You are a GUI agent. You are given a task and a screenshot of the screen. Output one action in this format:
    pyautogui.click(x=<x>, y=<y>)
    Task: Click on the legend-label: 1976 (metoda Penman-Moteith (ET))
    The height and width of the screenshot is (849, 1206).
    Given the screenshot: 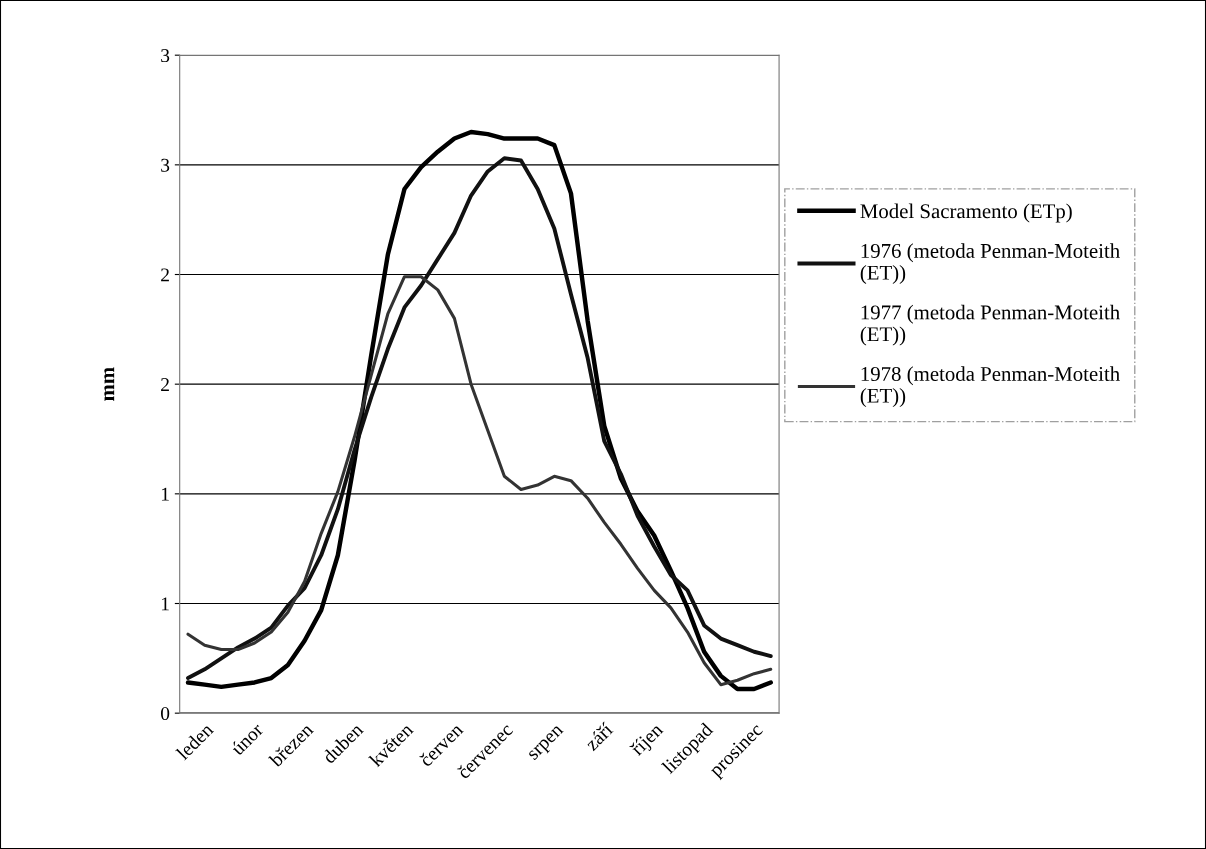 What is the action you would take?
    pyautogui.click(x=990, y=263)
    